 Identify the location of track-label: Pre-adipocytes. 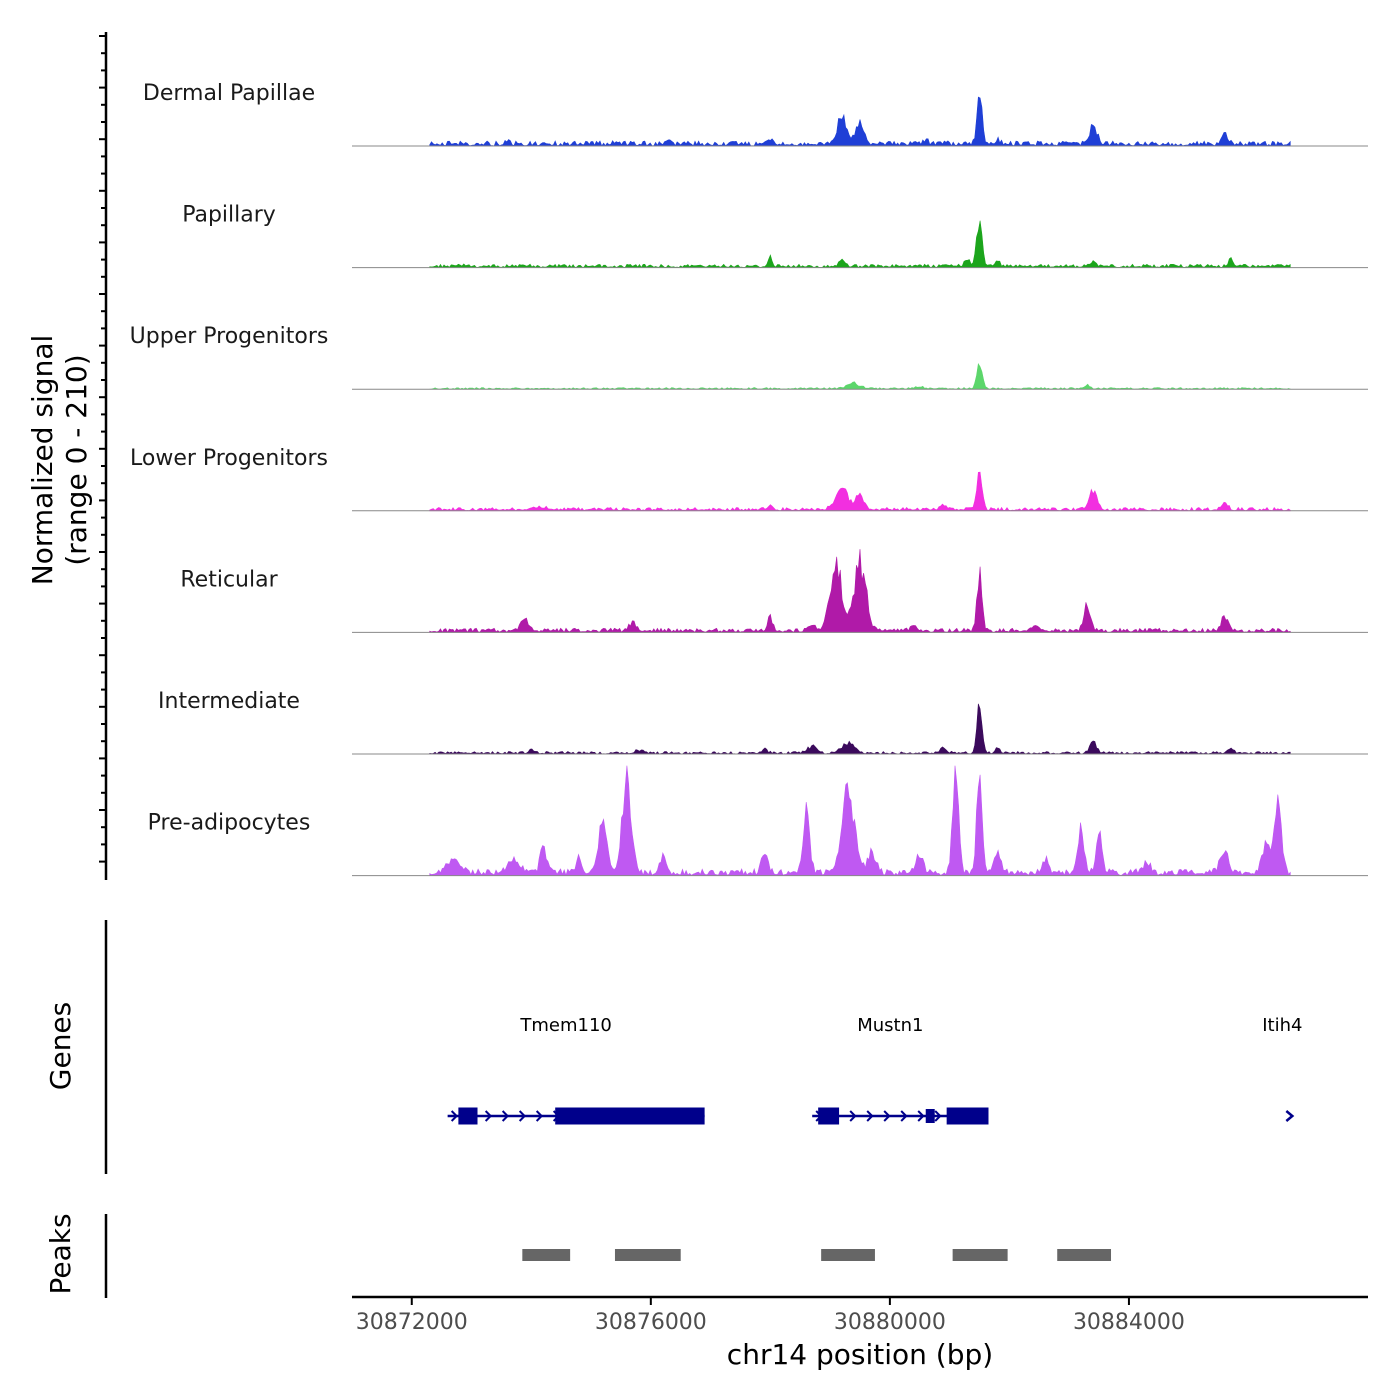
(229, 823).